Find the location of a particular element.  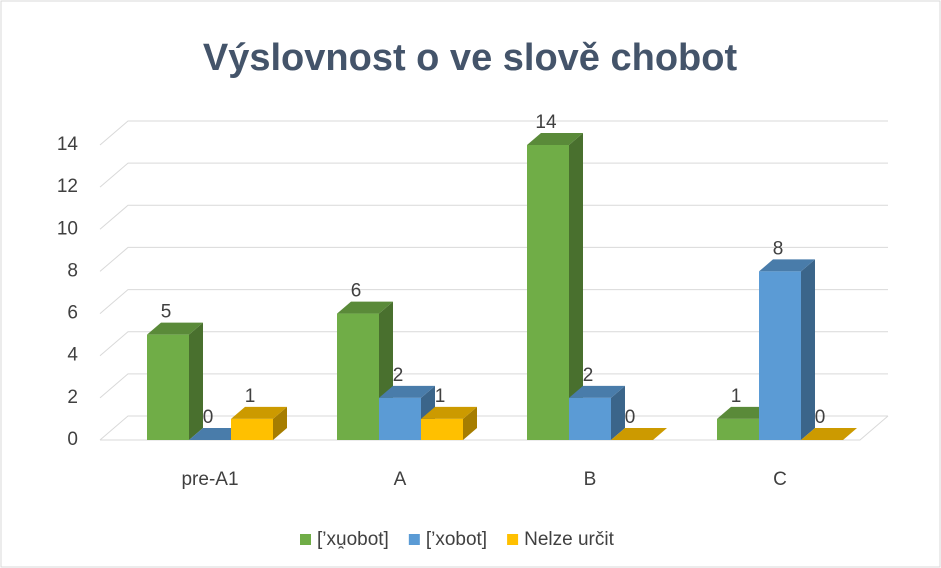

y-tick-label: 14 is located at coordinates (68, 144).